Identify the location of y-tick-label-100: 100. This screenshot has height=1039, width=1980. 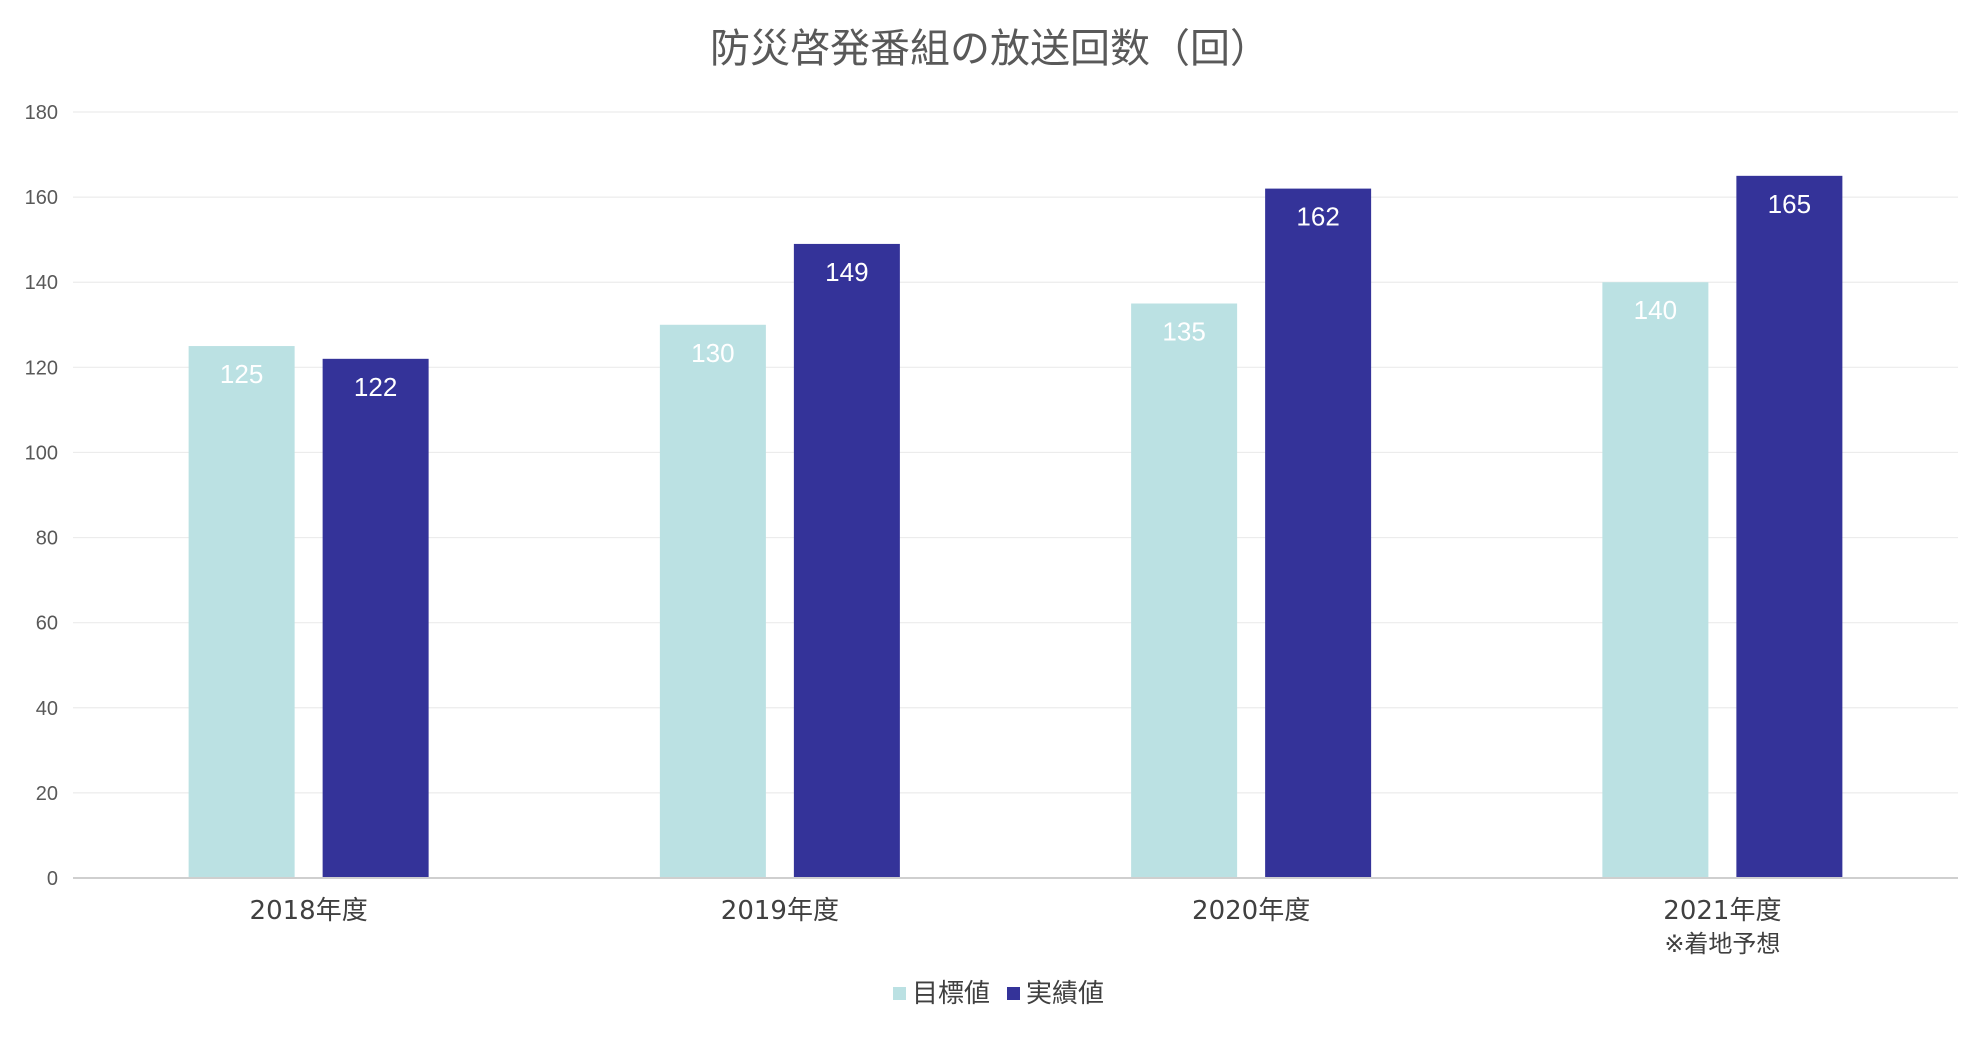
(41, 453).